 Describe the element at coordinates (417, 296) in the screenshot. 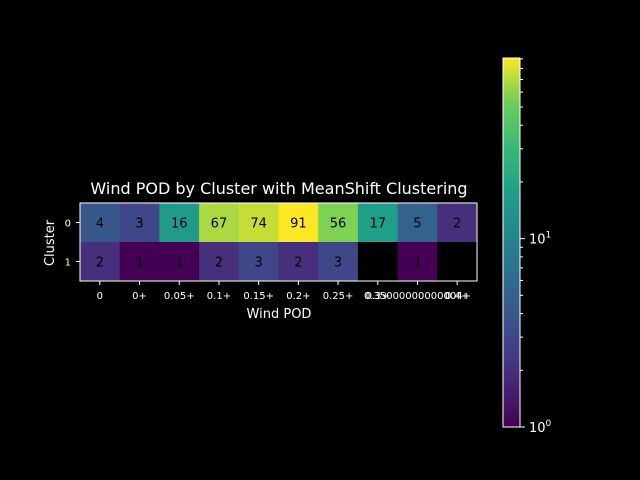

I see `x-tick-label: 0.35000000000004+` at that location.